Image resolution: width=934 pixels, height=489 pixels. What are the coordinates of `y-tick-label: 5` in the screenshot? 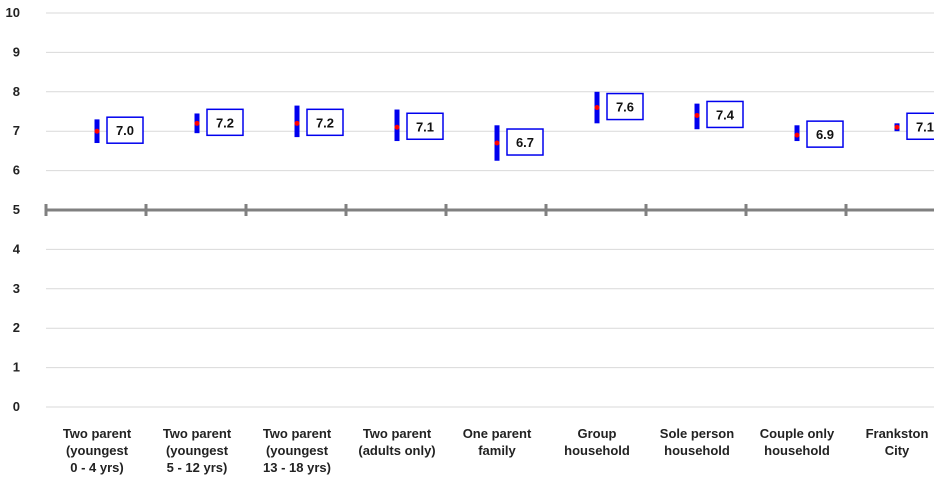 It's located at (16, 209).